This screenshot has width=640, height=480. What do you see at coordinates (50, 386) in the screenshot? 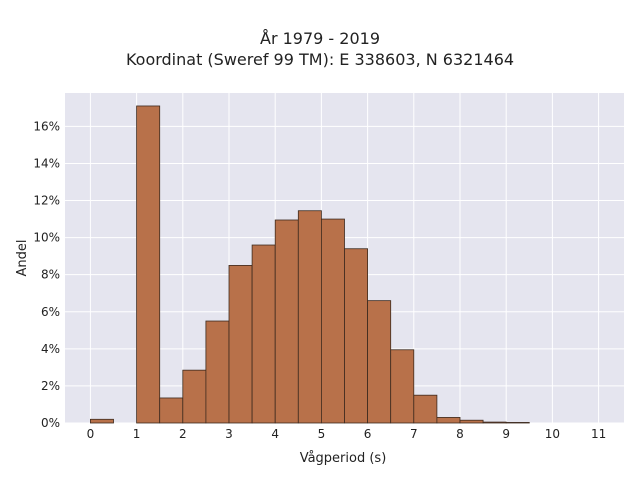
I see `y-tick-label: 2%` at bounding box center [50, 386].